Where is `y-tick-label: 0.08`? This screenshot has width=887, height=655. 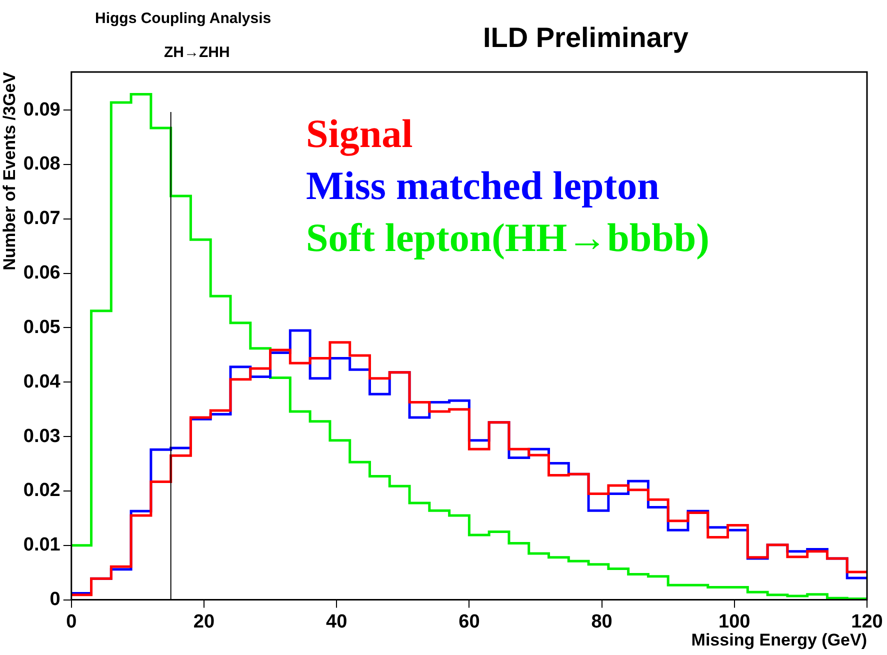
y-tick-label: 0.08 is located at coordinates (41, 164).